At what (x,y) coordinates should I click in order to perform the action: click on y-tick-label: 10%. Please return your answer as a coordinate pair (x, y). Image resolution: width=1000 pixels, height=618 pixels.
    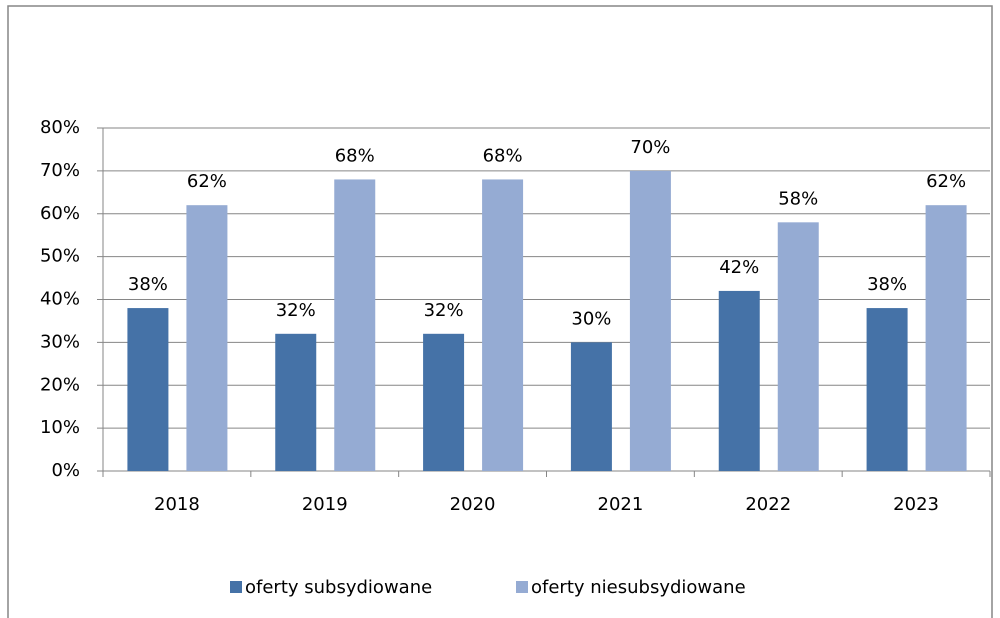
    Looking at the image, I should click on (60, 427).